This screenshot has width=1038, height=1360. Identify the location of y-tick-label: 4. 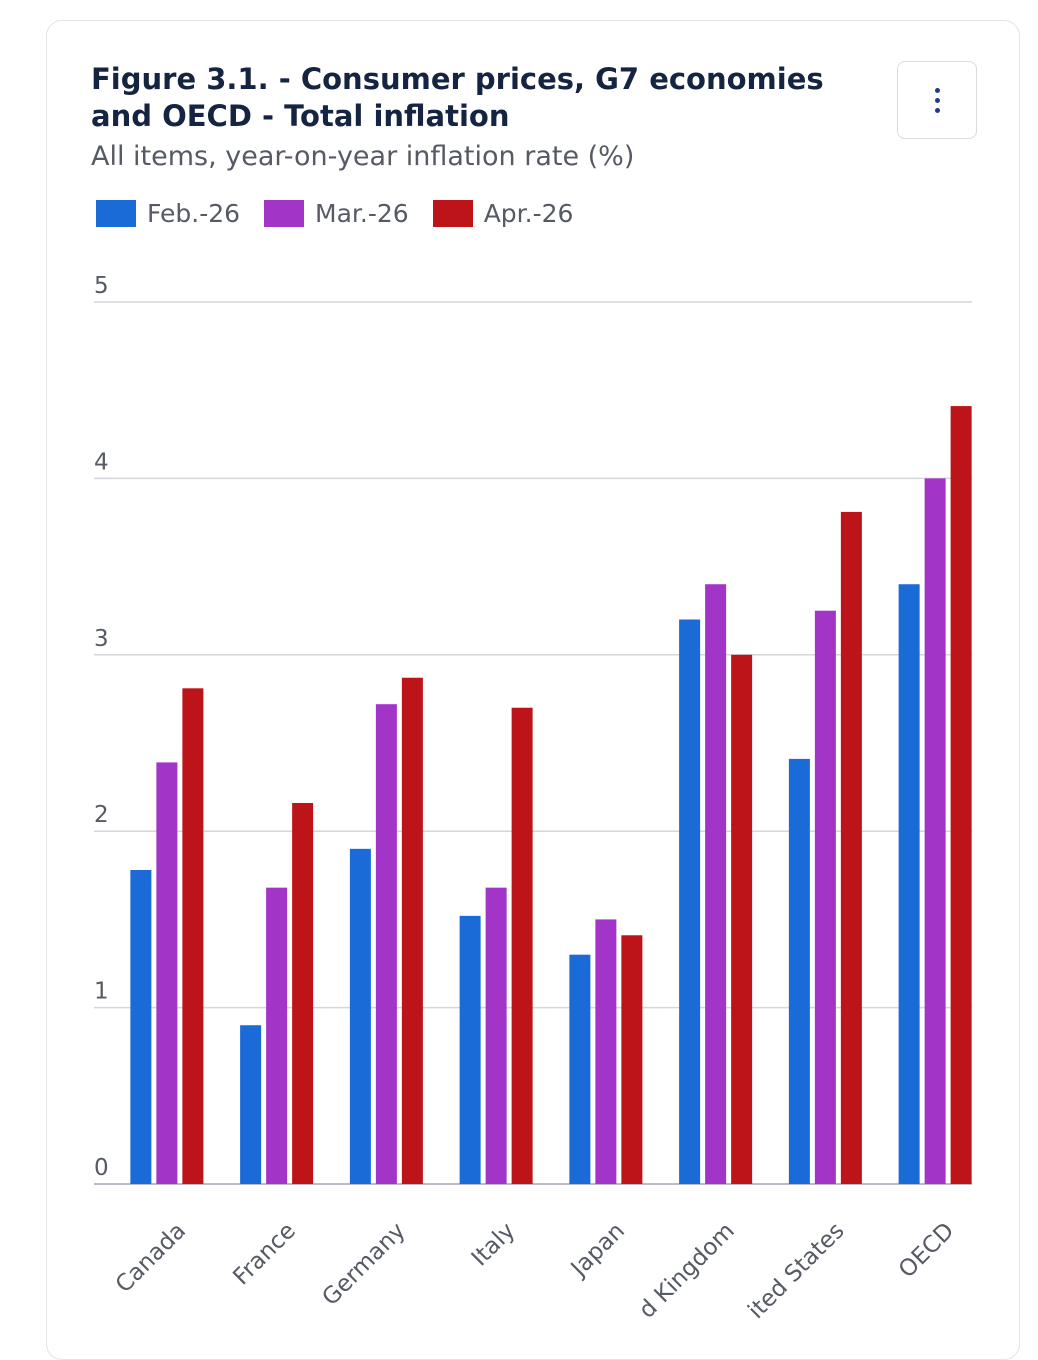
(101, 462).